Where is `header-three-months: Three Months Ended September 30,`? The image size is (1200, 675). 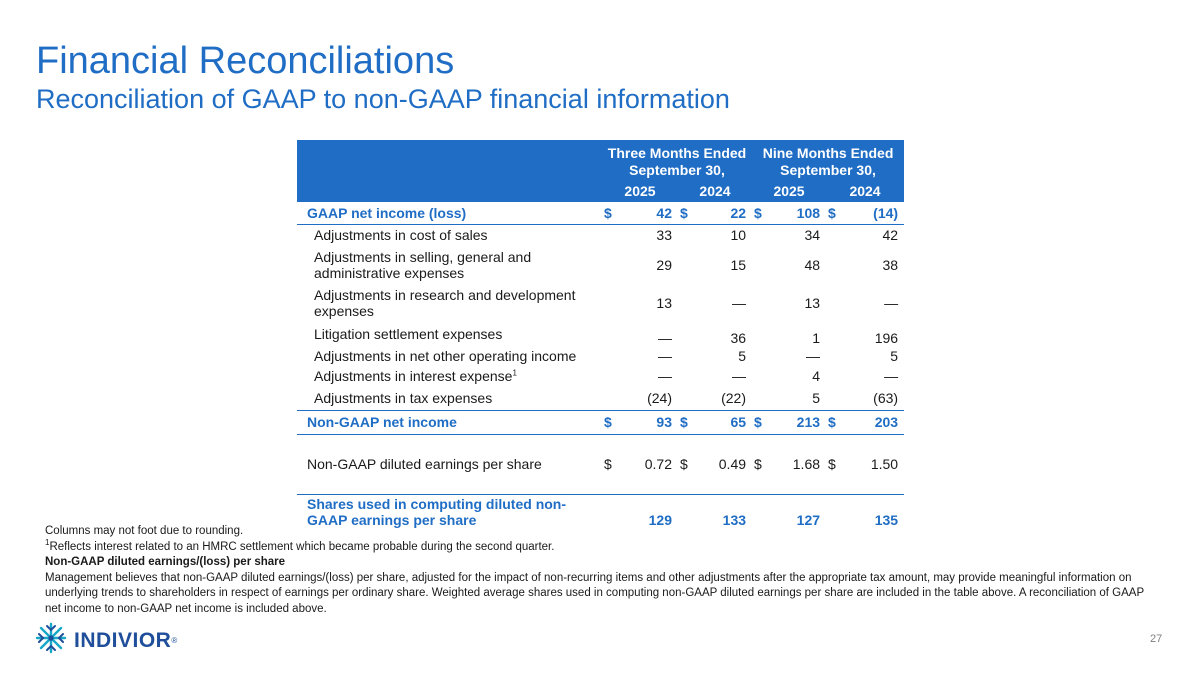
header-three-months: Three Months Ended September 30, is located at coordinates (677, 161).